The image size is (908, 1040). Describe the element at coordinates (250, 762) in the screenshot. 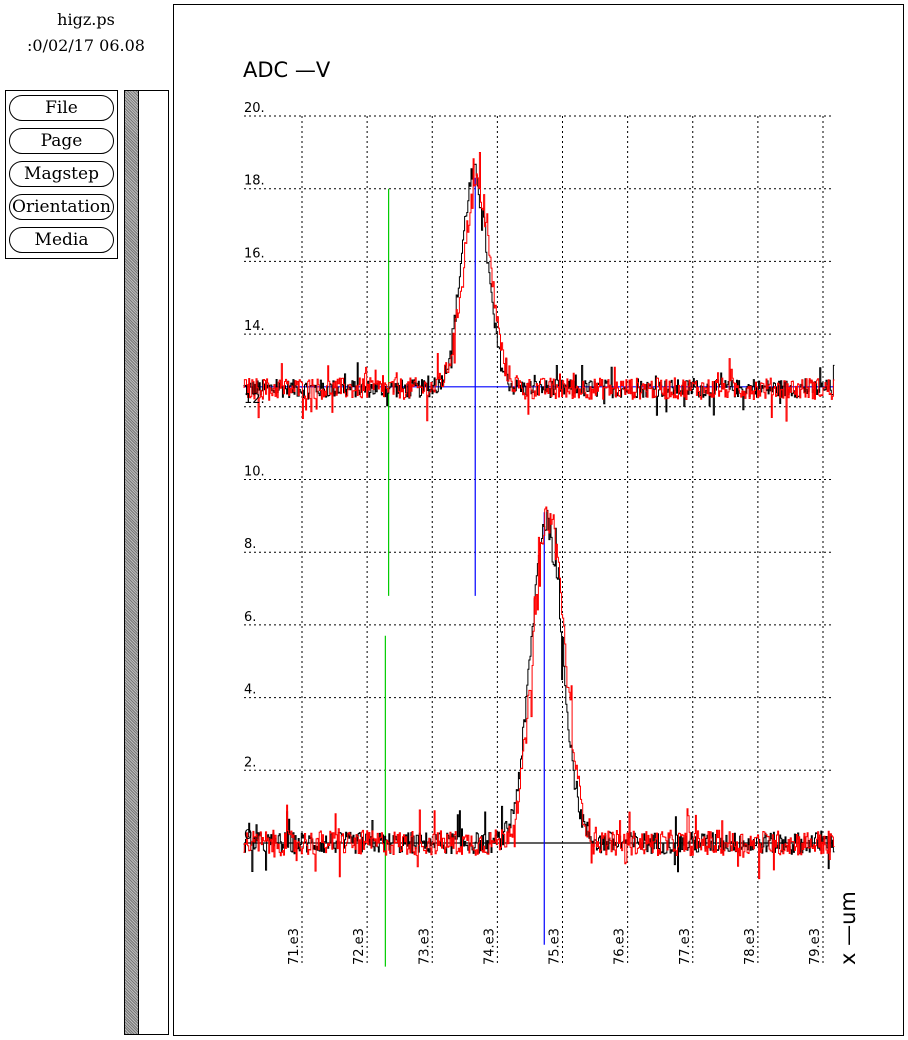

I see `y-tick-label: 2.` at that location.